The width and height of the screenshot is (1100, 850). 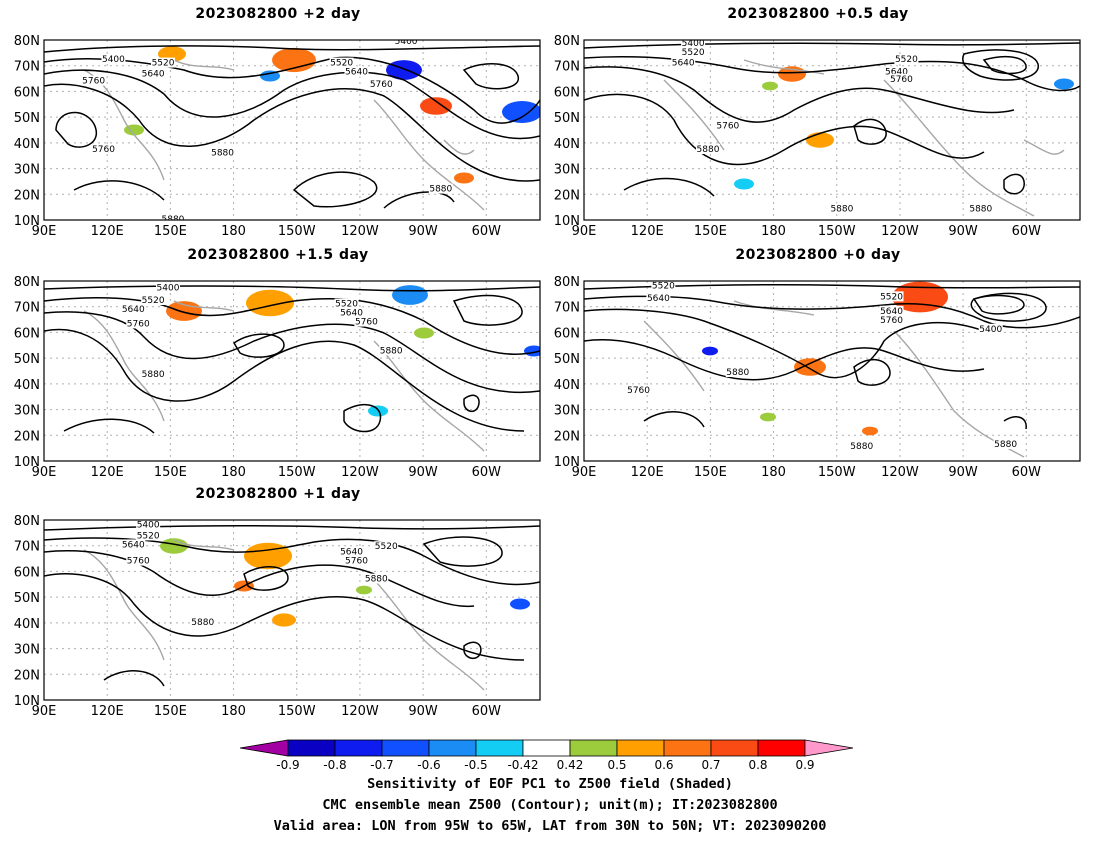 What do you see at coordinates (522, 765) in the screenshot?
I see `colorbar-tick-label: -0.42` at bounding box center [522, 765].